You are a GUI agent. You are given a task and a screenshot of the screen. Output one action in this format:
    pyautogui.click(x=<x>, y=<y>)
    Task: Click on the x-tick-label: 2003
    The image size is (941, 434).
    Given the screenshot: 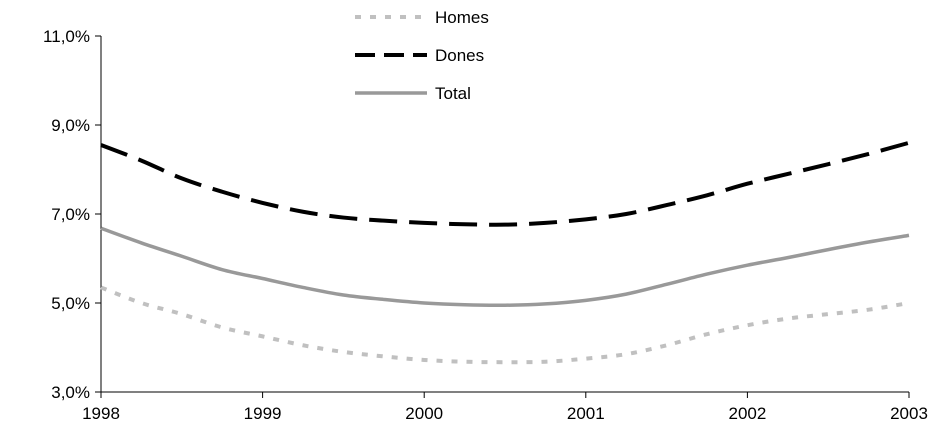 What is the action you would take?
    pyautogui.click(x=909, y=413)
    